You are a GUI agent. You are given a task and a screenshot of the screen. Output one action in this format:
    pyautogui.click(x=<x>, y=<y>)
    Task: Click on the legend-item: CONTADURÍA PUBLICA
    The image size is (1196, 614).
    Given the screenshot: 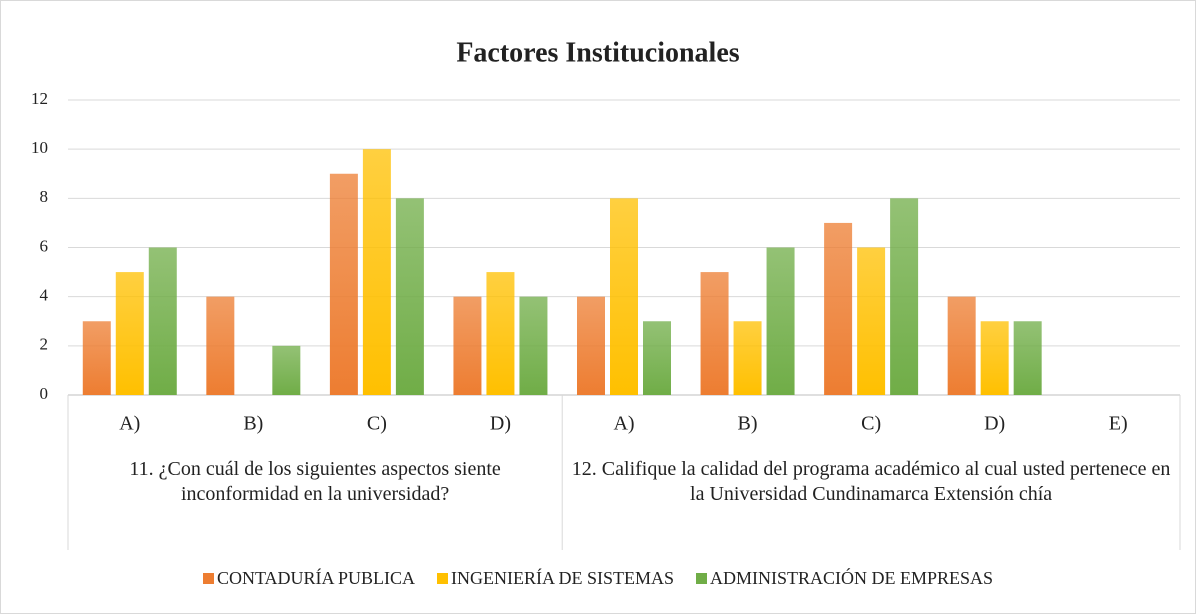 What is the action you would take?
    pyautogui.click(x=309, y=578)
    